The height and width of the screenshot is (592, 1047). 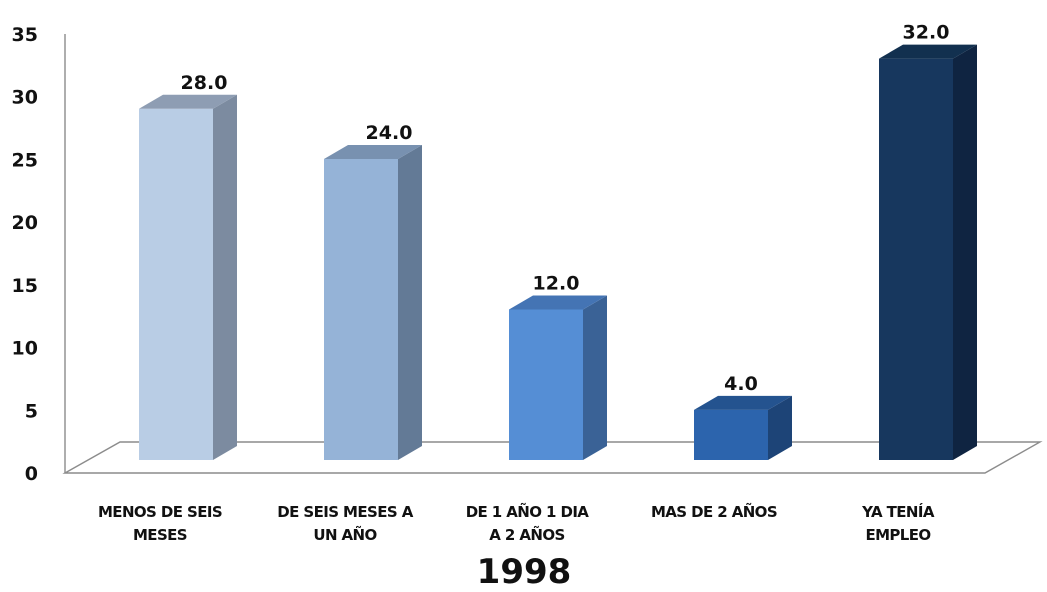 I want to click on y-tick-label: 20, so click(x=25, y=223).